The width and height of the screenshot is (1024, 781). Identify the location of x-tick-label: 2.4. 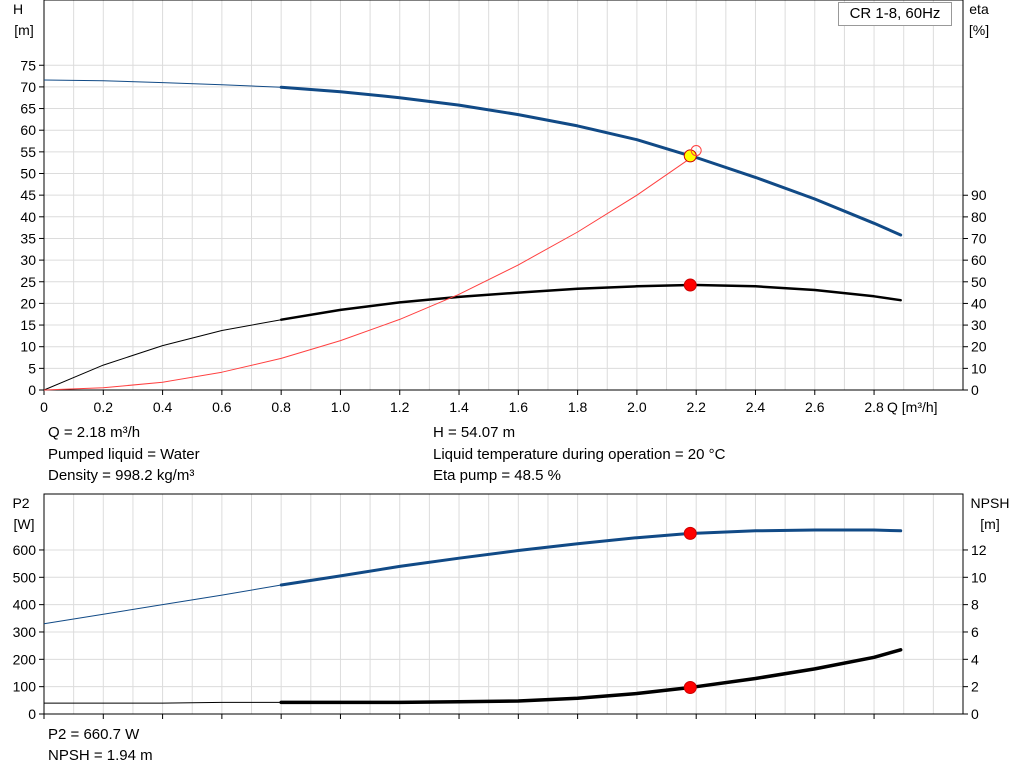
(756, 407).